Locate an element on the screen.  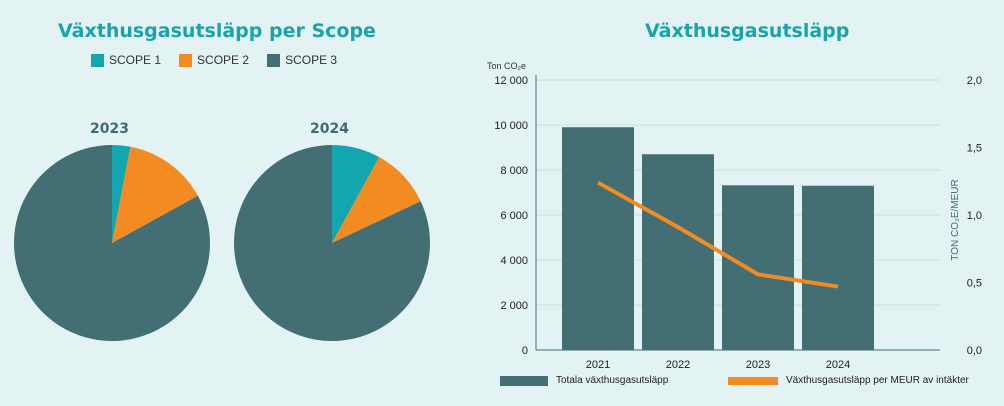
y-tick-label: 12 000 is located at coordinates (511, 81).